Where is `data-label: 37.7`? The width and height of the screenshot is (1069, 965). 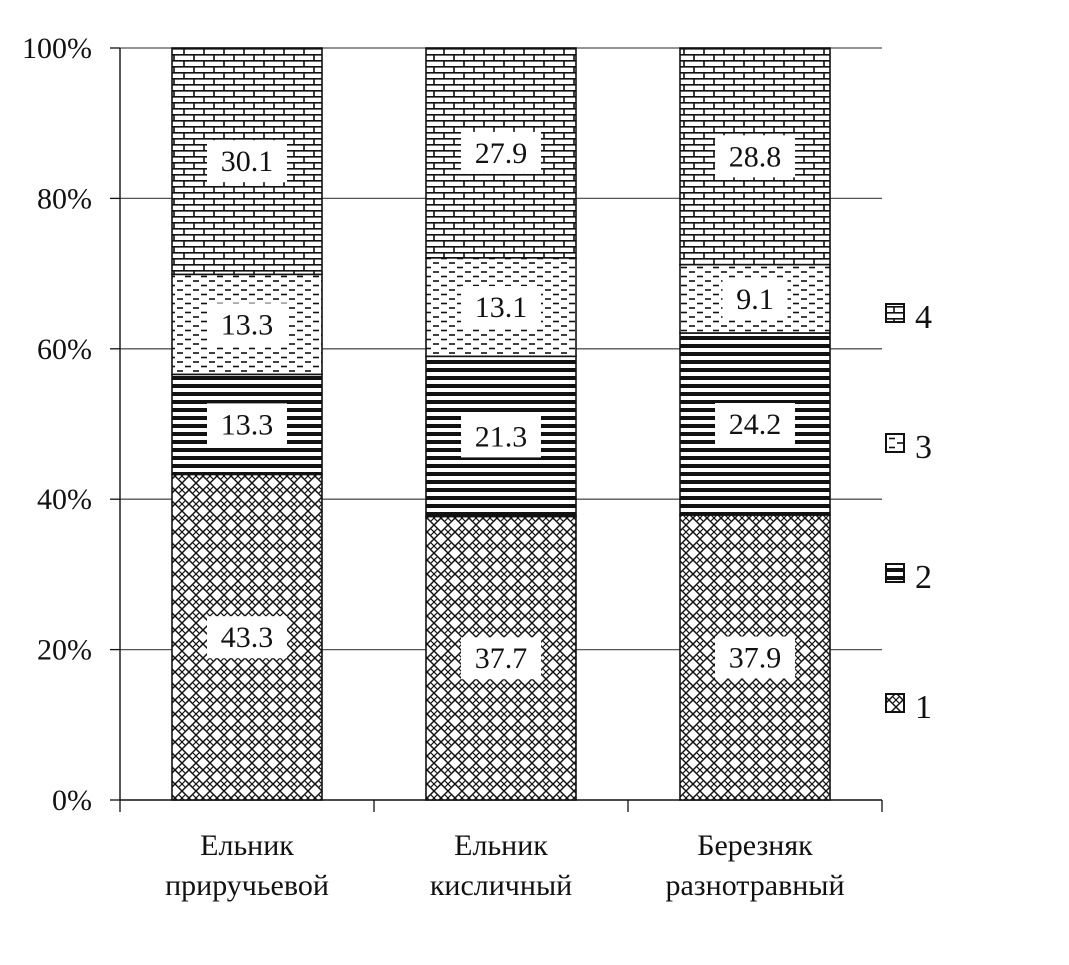
data-label: 37.7 is located at coordinates (501, 658).